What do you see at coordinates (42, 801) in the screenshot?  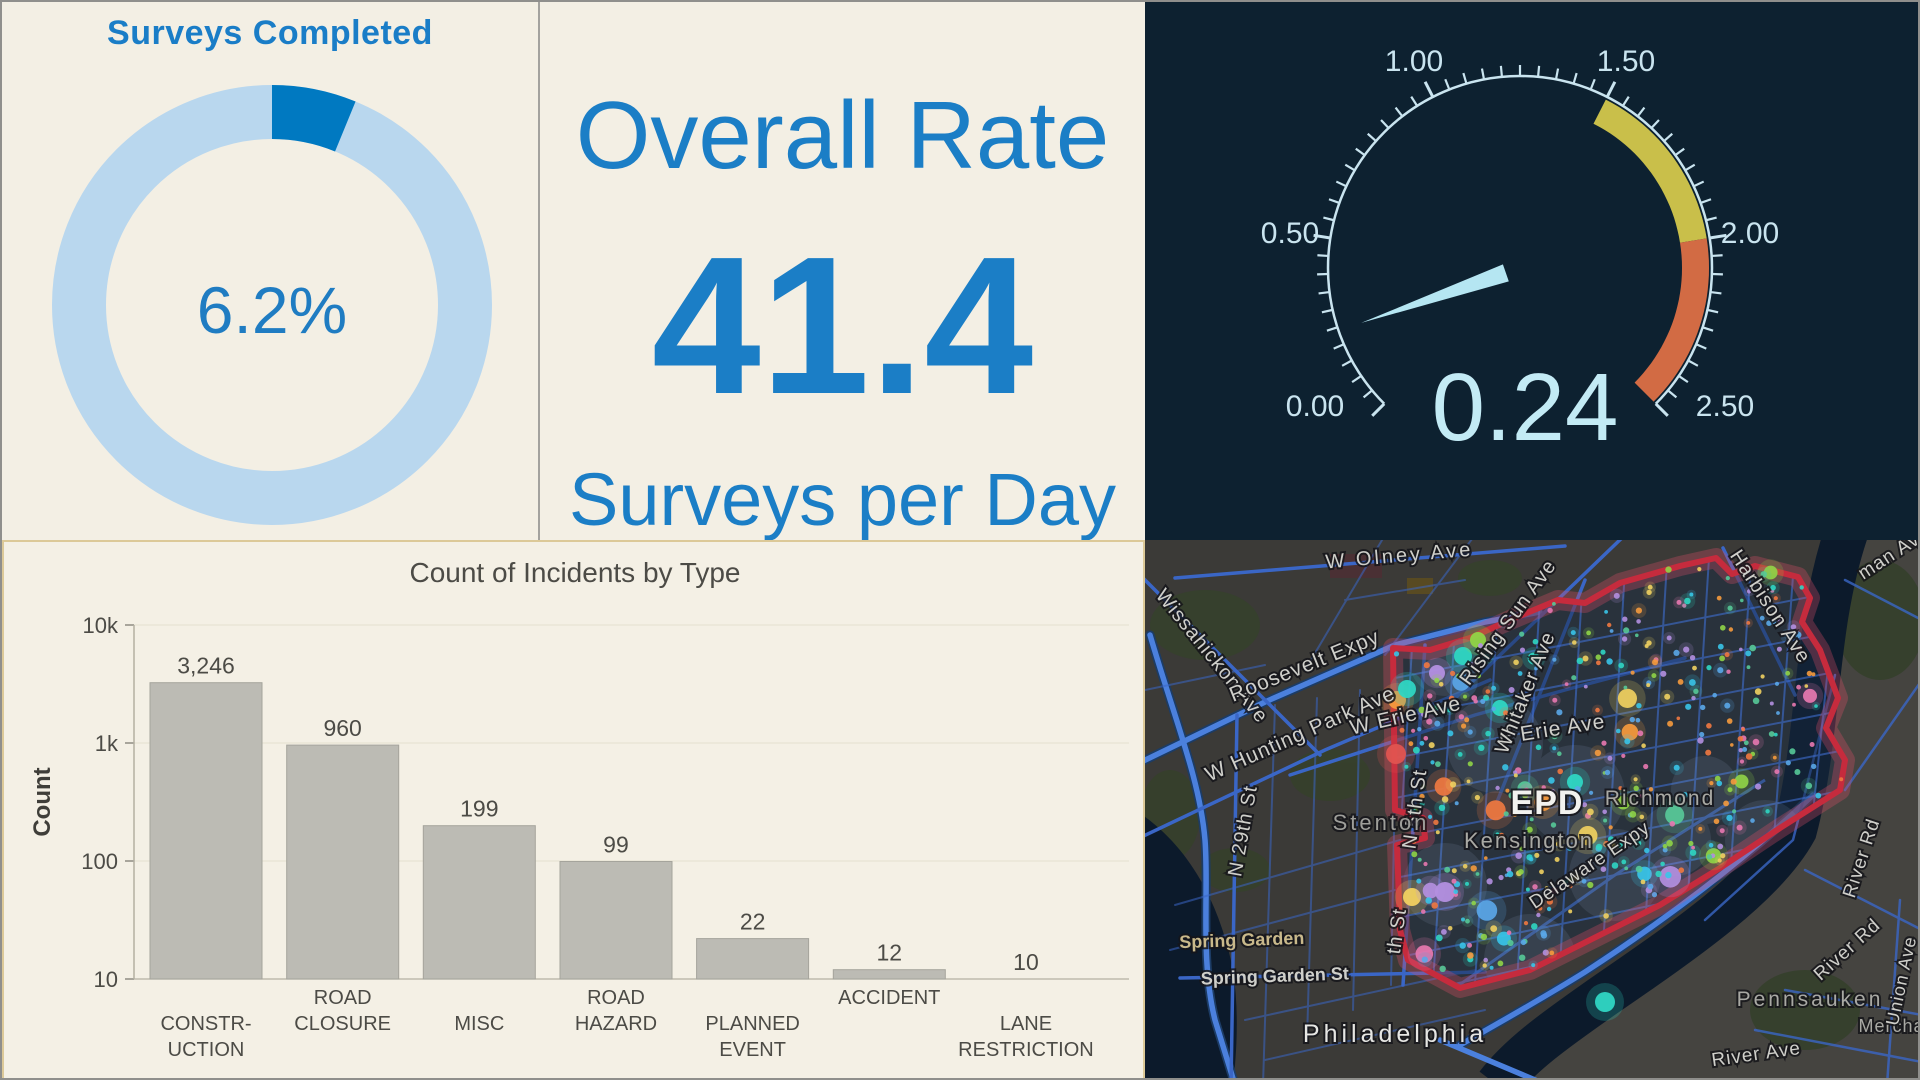 I see `svg-text: Count` at bounding box center [42, 801].